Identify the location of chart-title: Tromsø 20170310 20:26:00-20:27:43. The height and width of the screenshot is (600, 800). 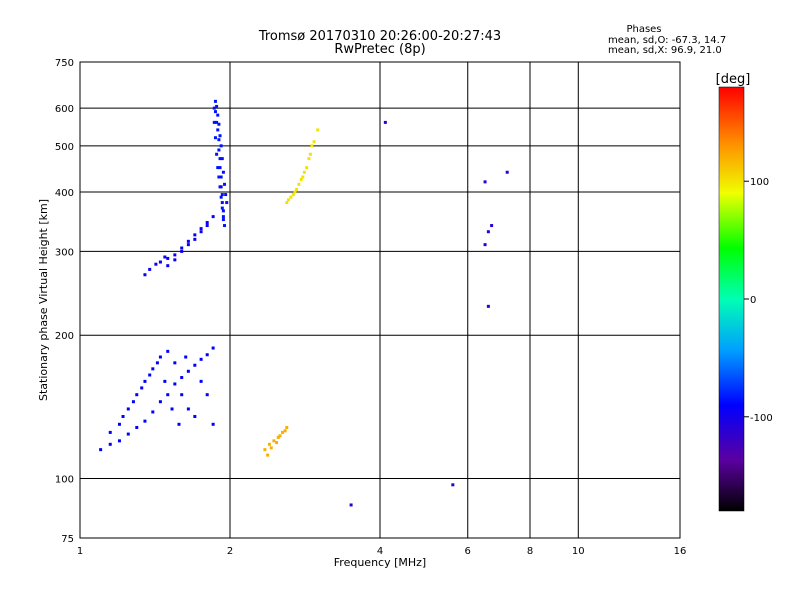
(379, 36).